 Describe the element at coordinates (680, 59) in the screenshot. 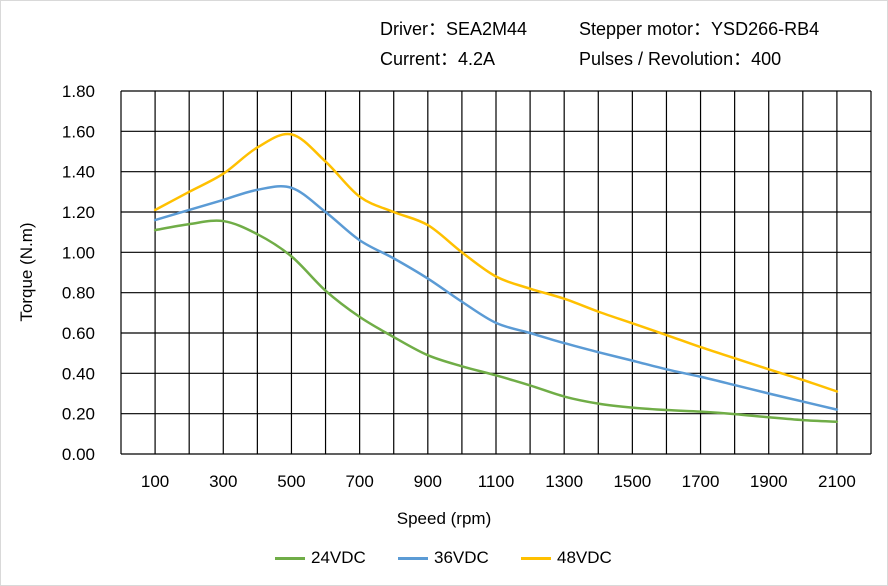

I see `pulses-label: Pulses / Revolution：400` at that location.